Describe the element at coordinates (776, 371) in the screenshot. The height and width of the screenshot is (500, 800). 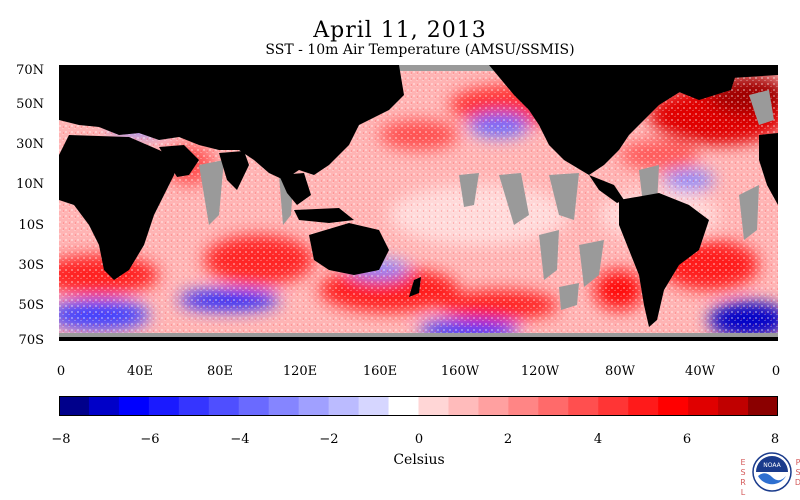
I see `lon-label-0-right: 0` at that location.